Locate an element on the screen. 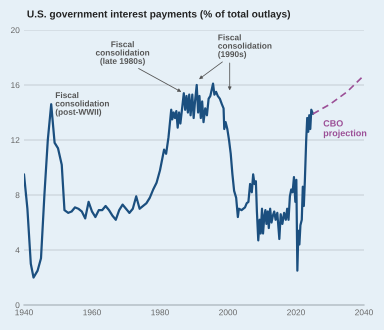 This screenshot has width=384, height=330. x-tick-label: 2020 is located at coordinates (296, 312).